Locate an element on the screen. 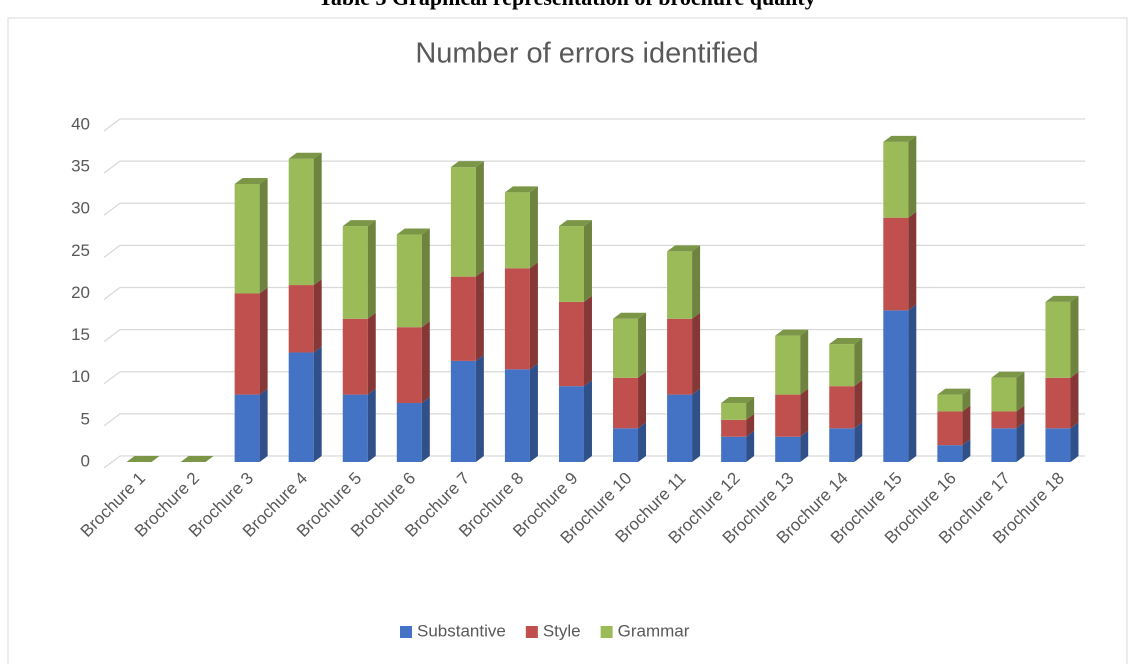 This screenshot has width=1134, height=664. chart-title: Number of errors identified is located at coordinates (586, 54).